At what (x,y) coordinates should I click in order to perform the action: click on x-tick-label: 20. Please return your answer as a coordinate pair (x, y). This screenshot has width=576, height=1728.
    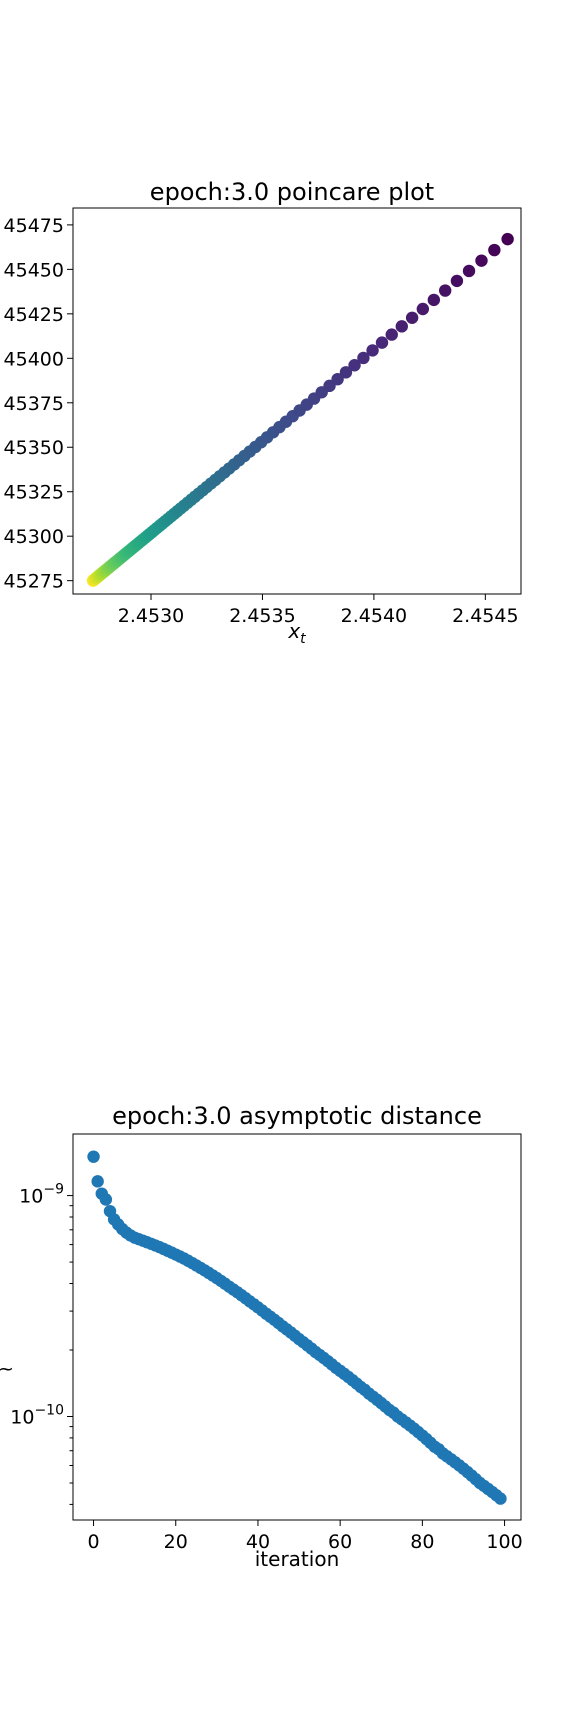
    Looking at the image, I should click on (176, 1542).